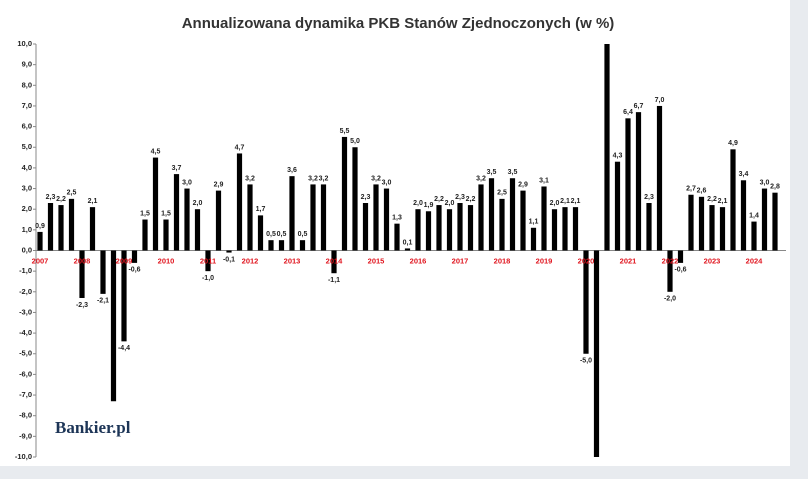  What do you see at coordinates (628, 112) in the screenshot?
I see `value-label: 6,4` at bounding box center [628, 112].